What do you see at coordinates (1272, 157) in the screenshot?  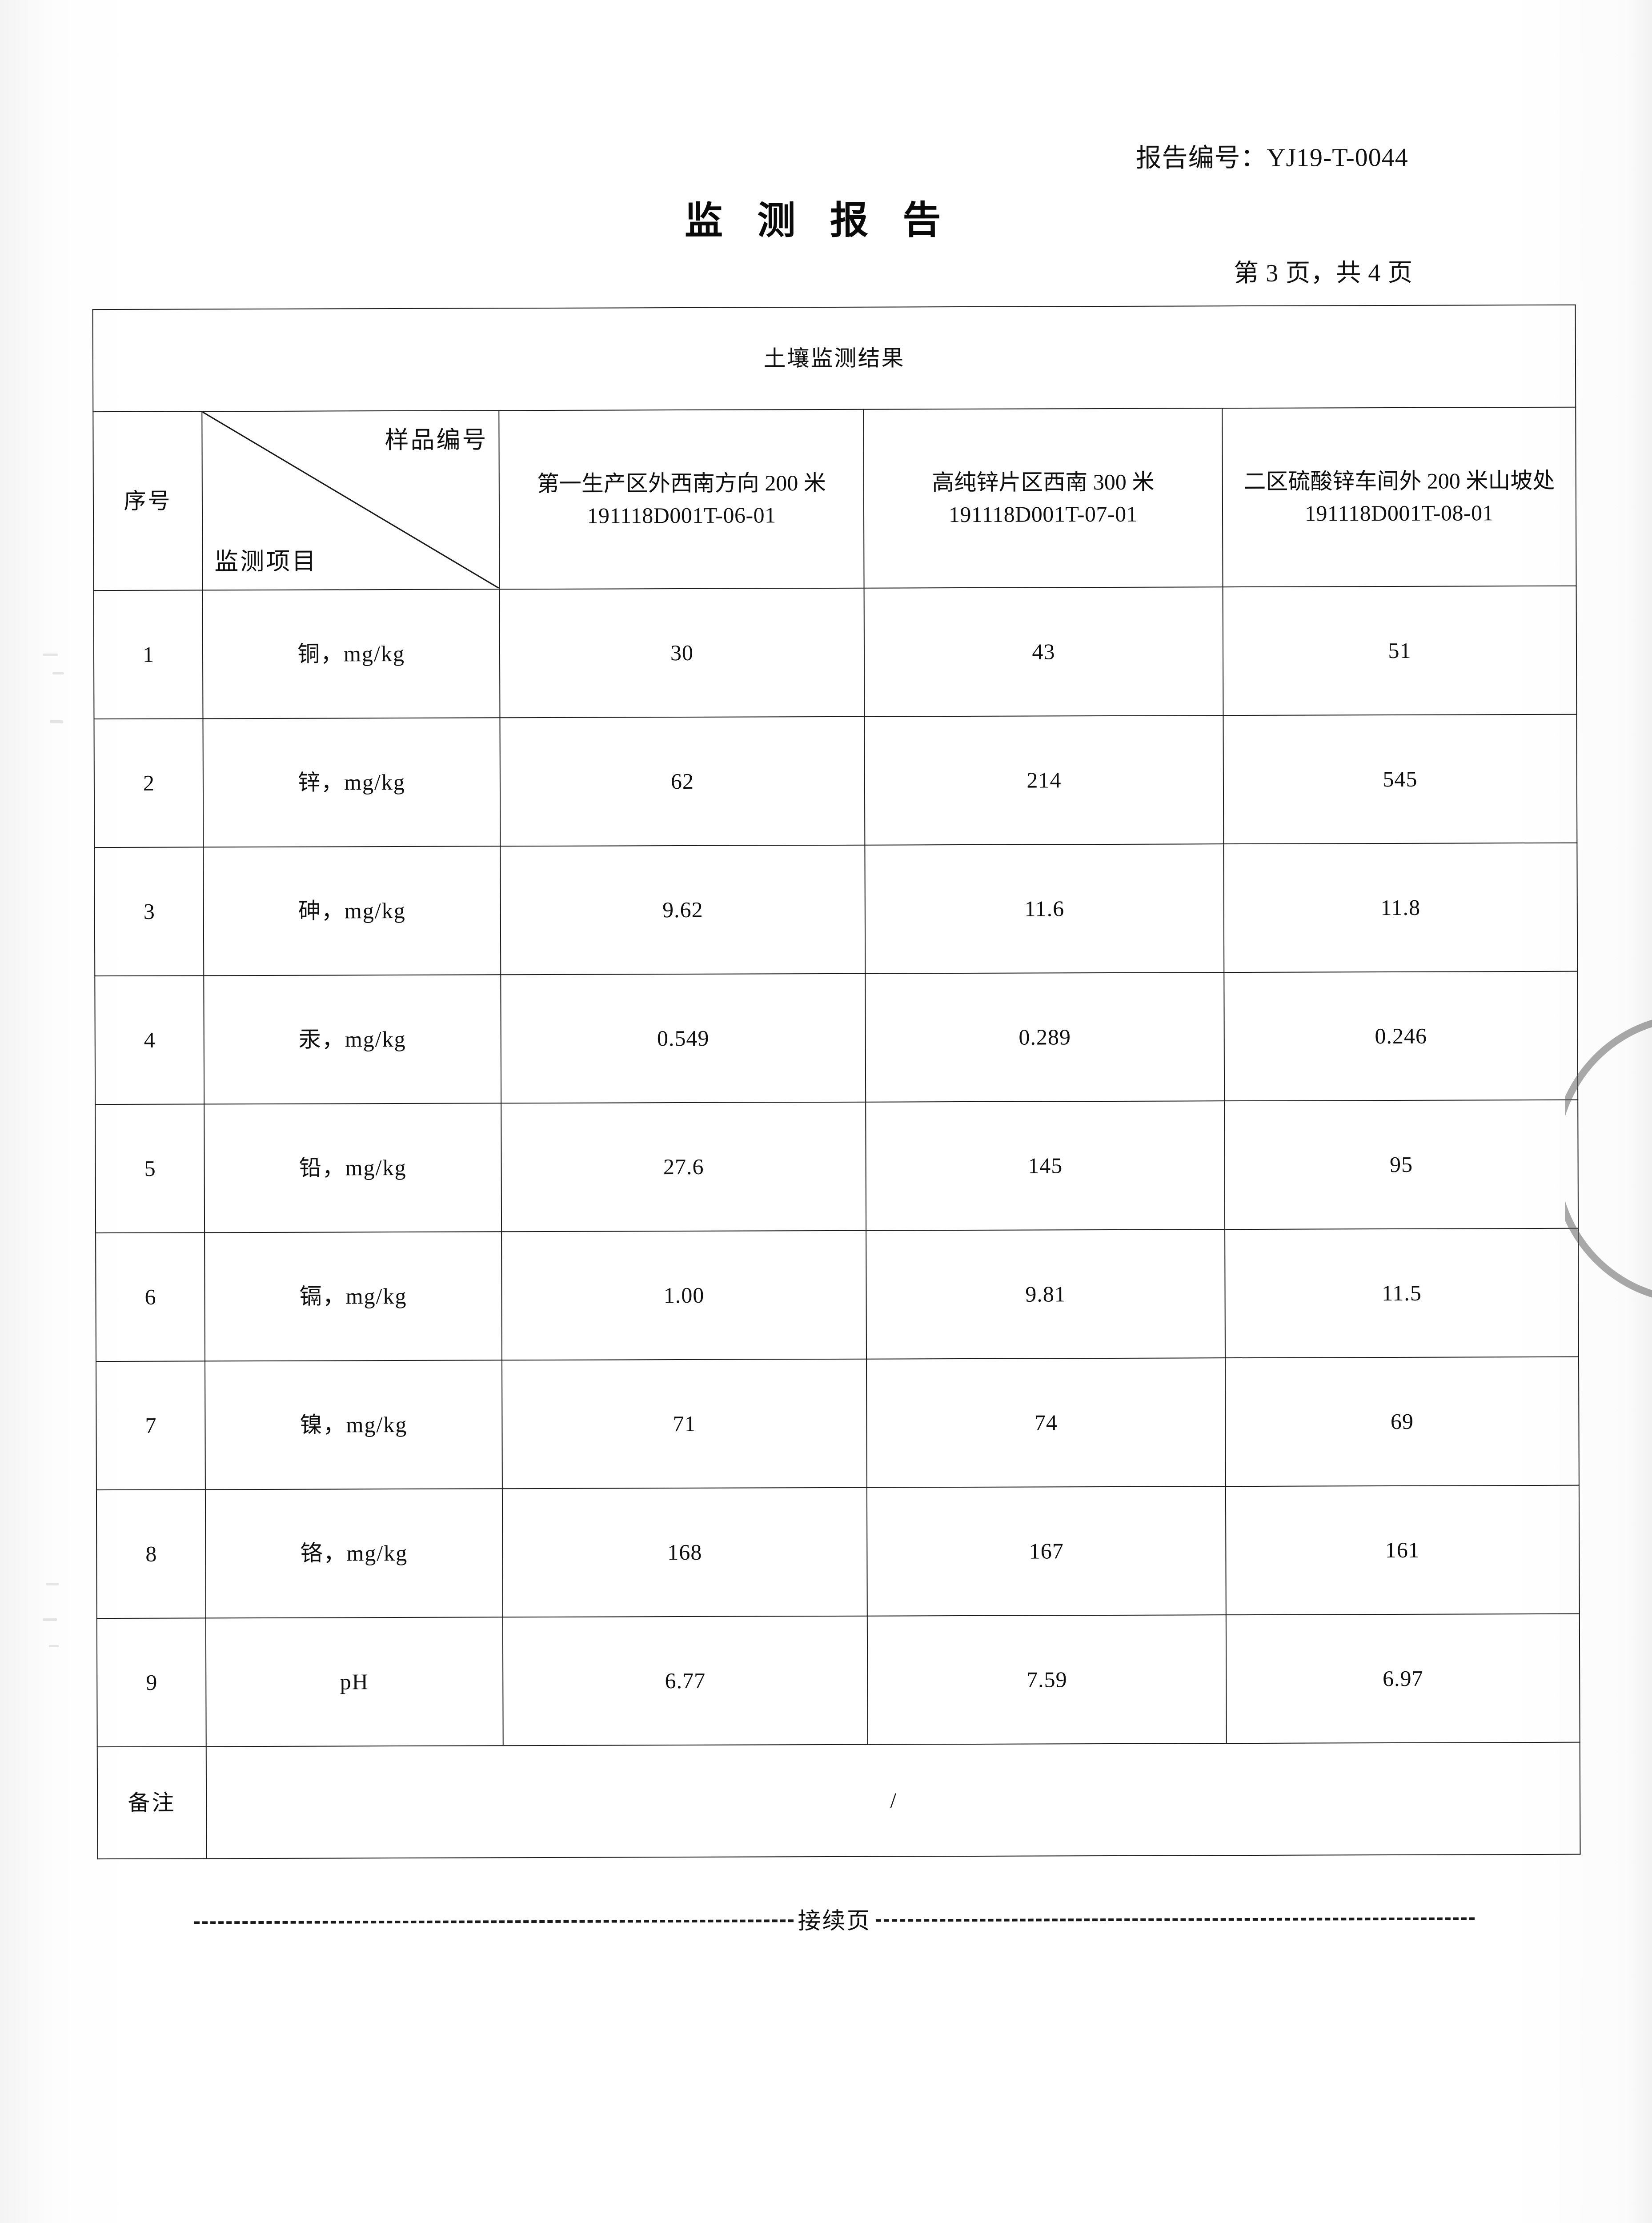 I see `report-number: 报告编号：YJ19-T-0044` at bounding box center [1272, 157].